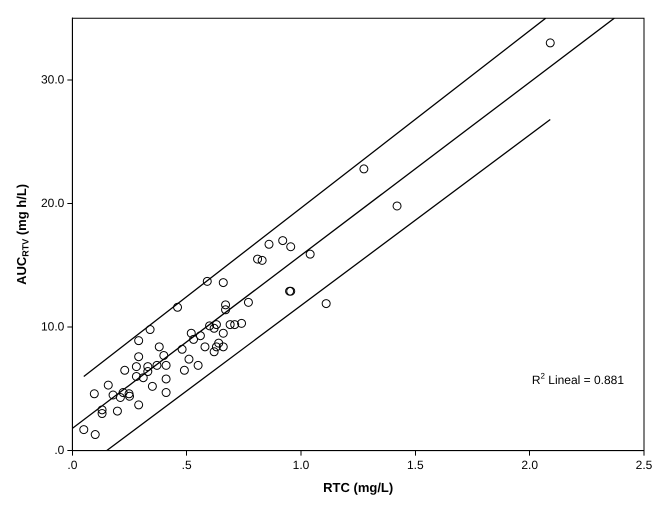 This screenshot has height=512, width=666. Describe the element at coordinates (415, 465) in the screenshot. I see `x-tick-label: 1.5` at that location.